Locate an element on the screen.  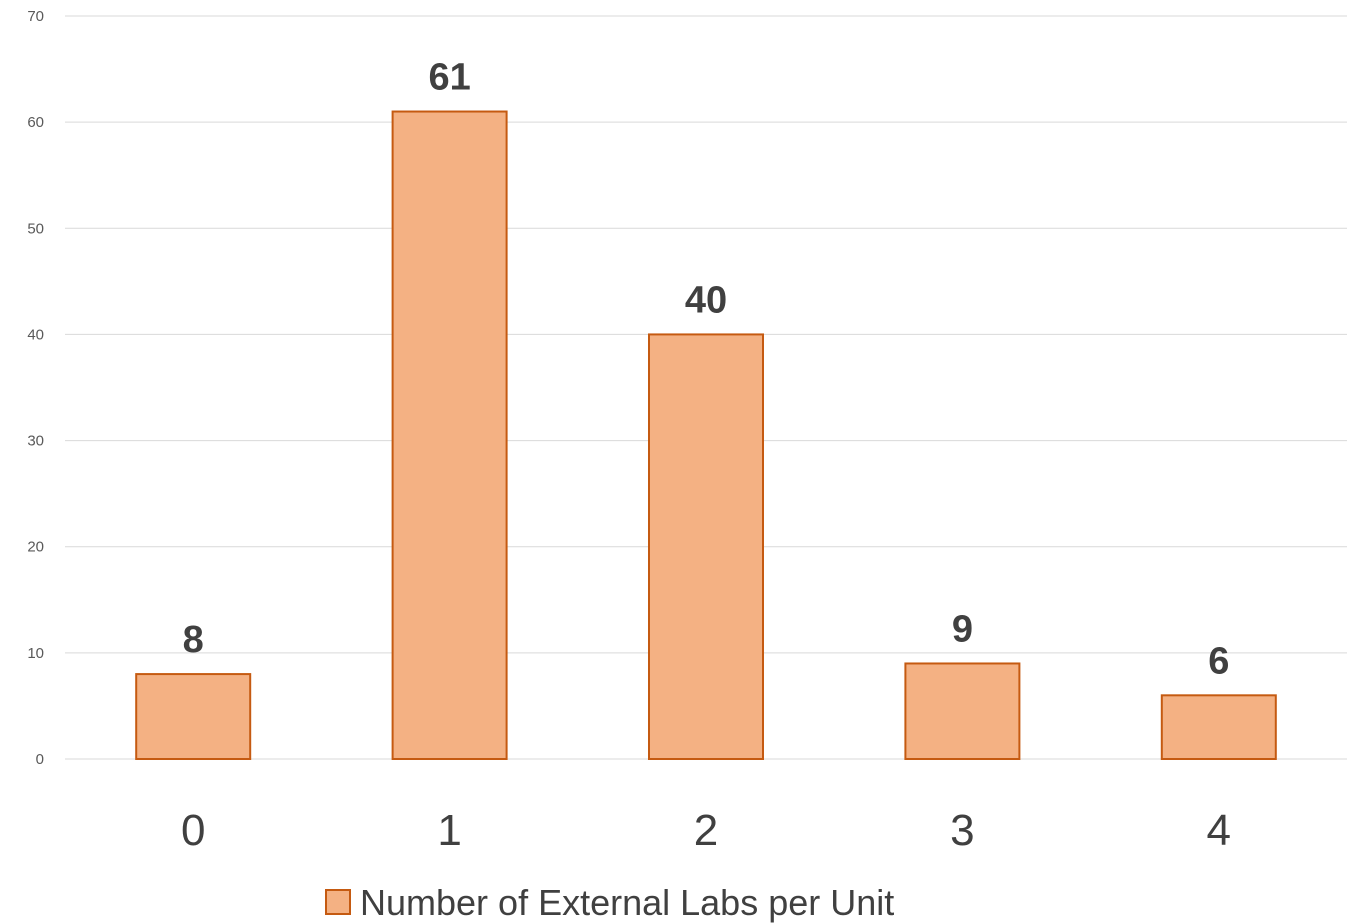
x-tick-label: 0 is located at coordinates (193, 830).